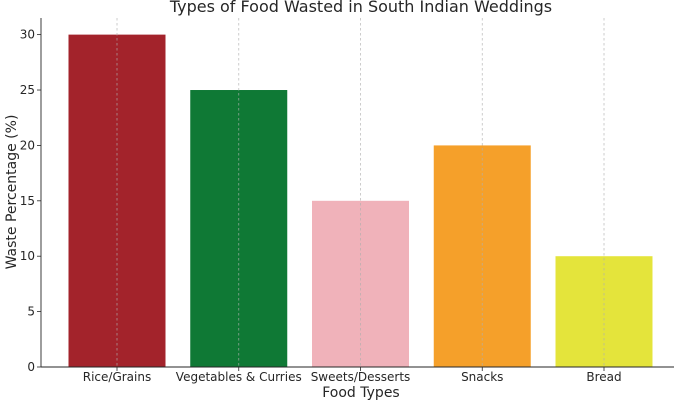 The height and width of the screenshot is (402, 685). What do you see at coordinates (31, 367) in the screenshot?
I see `y-tick-label: 0` at bounding box center [31, 367].